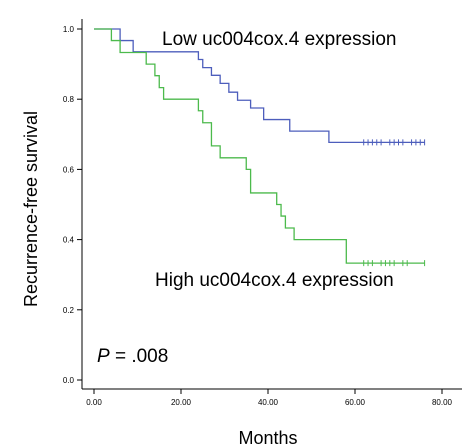  I want to click on p-value-symbol: P, so click(103, 356).